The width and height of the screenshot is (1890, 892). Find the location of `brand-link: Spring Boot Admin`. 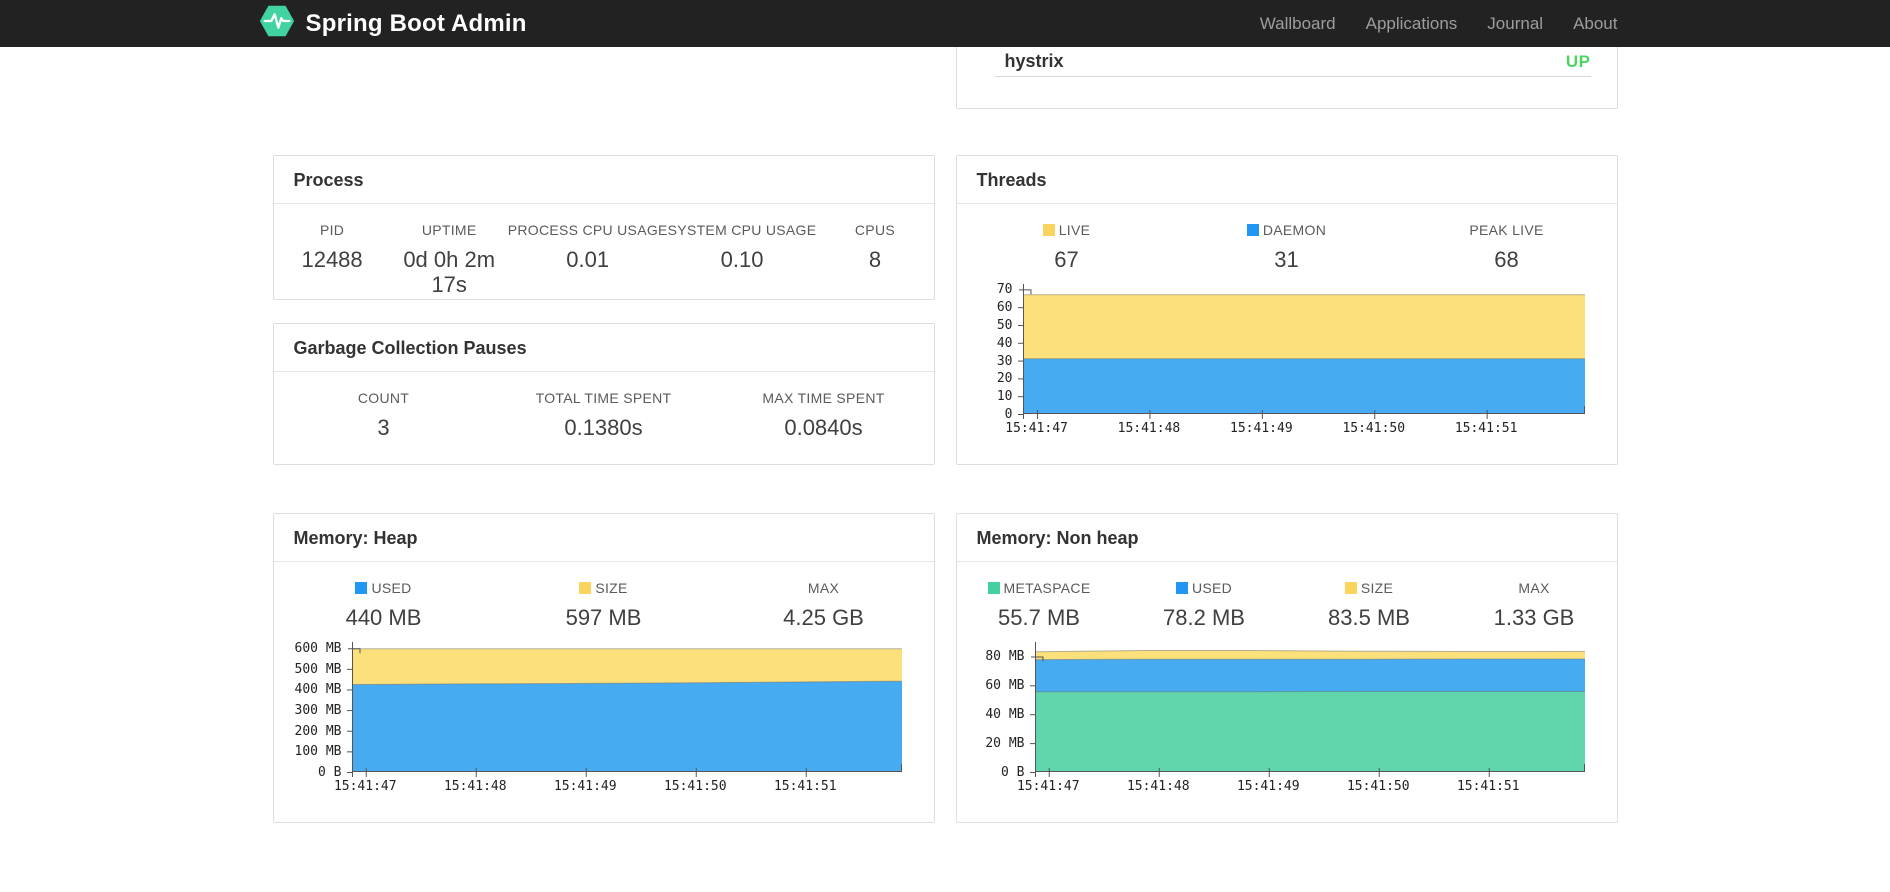

brand-link: Spring Boot Admin is located at coordinates (392, 23).